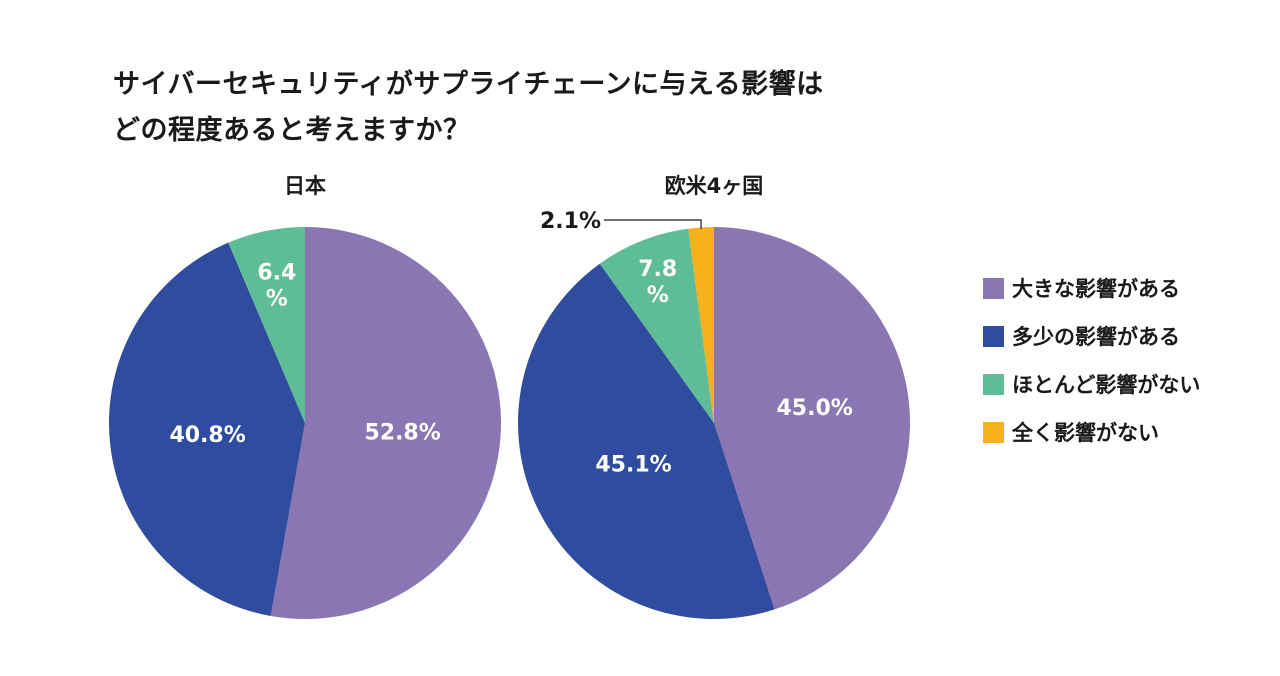 The image size is (1280, 676). What do you see at coordinates (1096, 289) in the screenshot?
I see `legend-label: 大きな影響がある` at bounding box center [1096, 289].